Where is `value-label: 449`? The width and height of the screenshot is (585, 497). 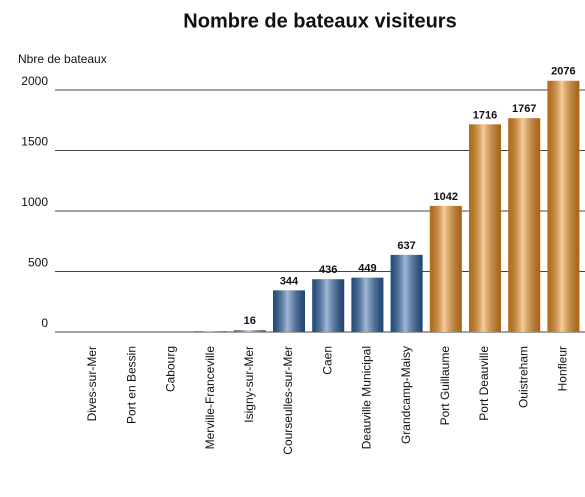
value-label: 449 is located at coordinates (367, 269).